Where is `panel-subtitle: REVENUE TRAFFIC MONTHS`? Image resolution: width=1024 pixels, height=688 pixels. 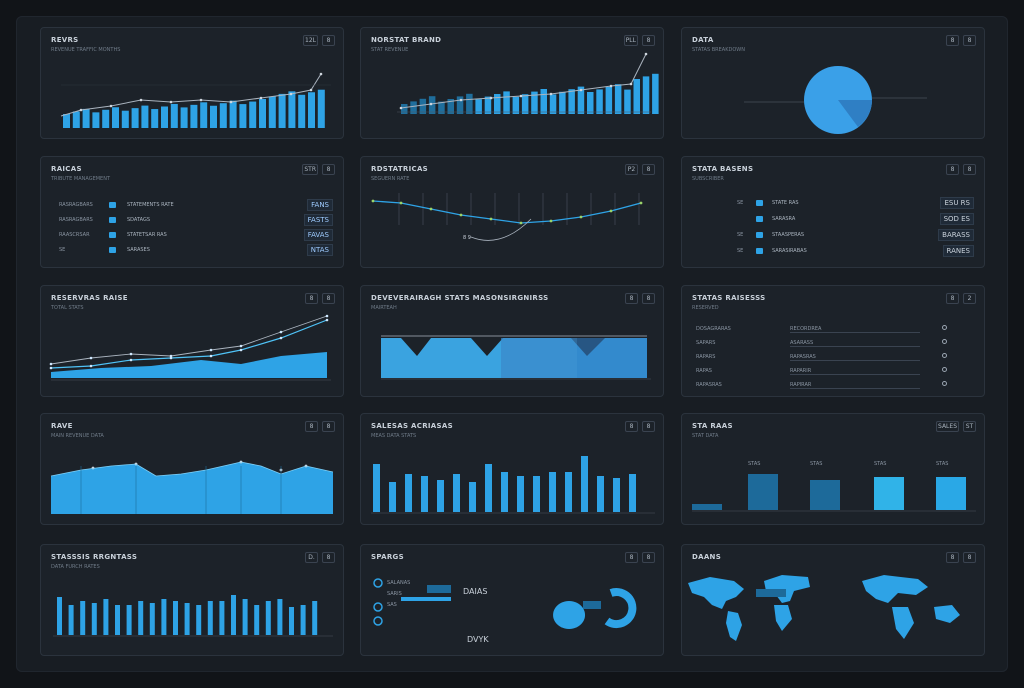
panel-subtitle: REVENUE TRAFFIC MONTHS is located at coordinates (86, 50).